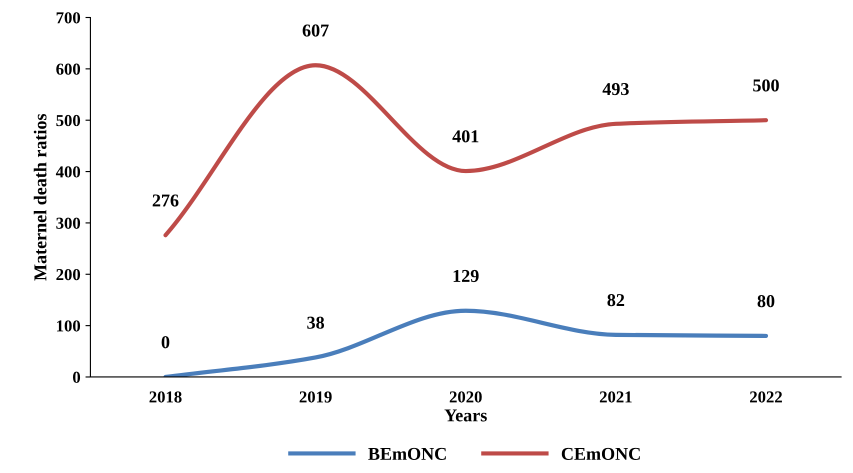 The width and height of the screenshot is (853, 473). Describe the element at coordinates (165, 200) in the screenshot. I see `data-label: 276` at that location.